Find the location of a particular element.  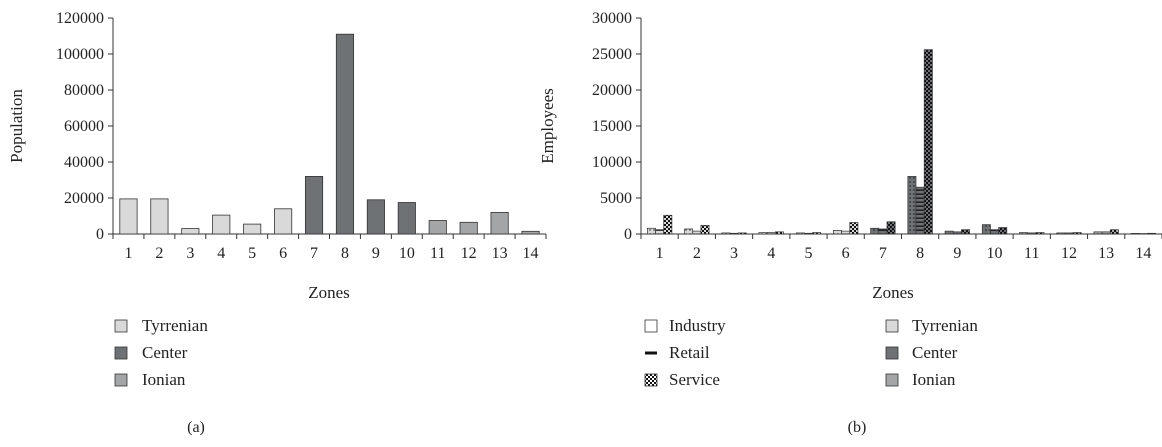

y-tick-label: 10000 is located at coordinates (612, 162).